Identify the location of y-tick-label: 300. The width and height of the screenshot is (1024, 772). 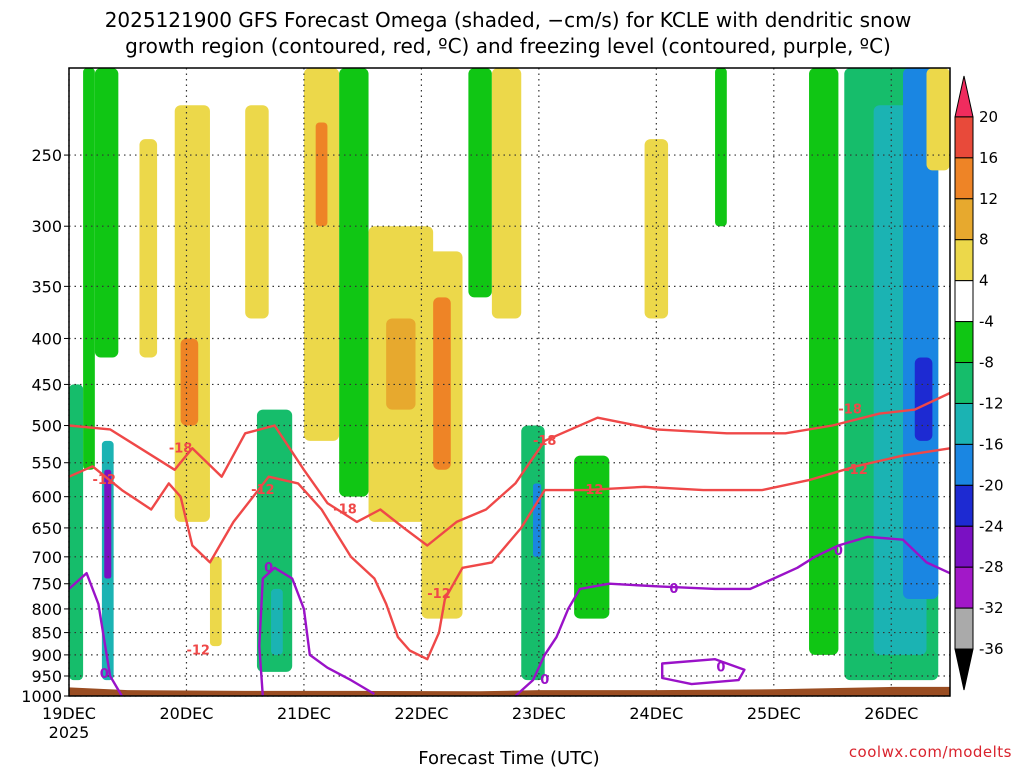
(46, 226).